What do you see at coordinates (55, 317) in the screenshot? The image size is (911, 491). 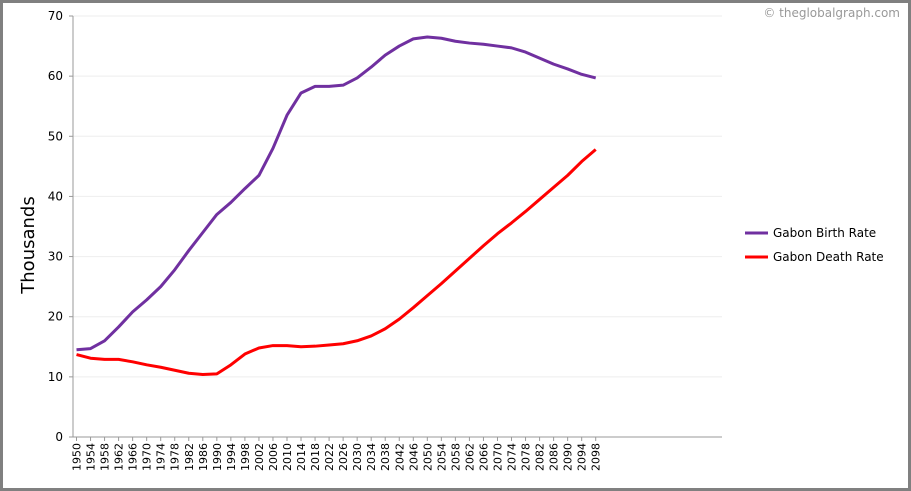 I see `y-tick-label: 20` at bounding box center [55, 317].